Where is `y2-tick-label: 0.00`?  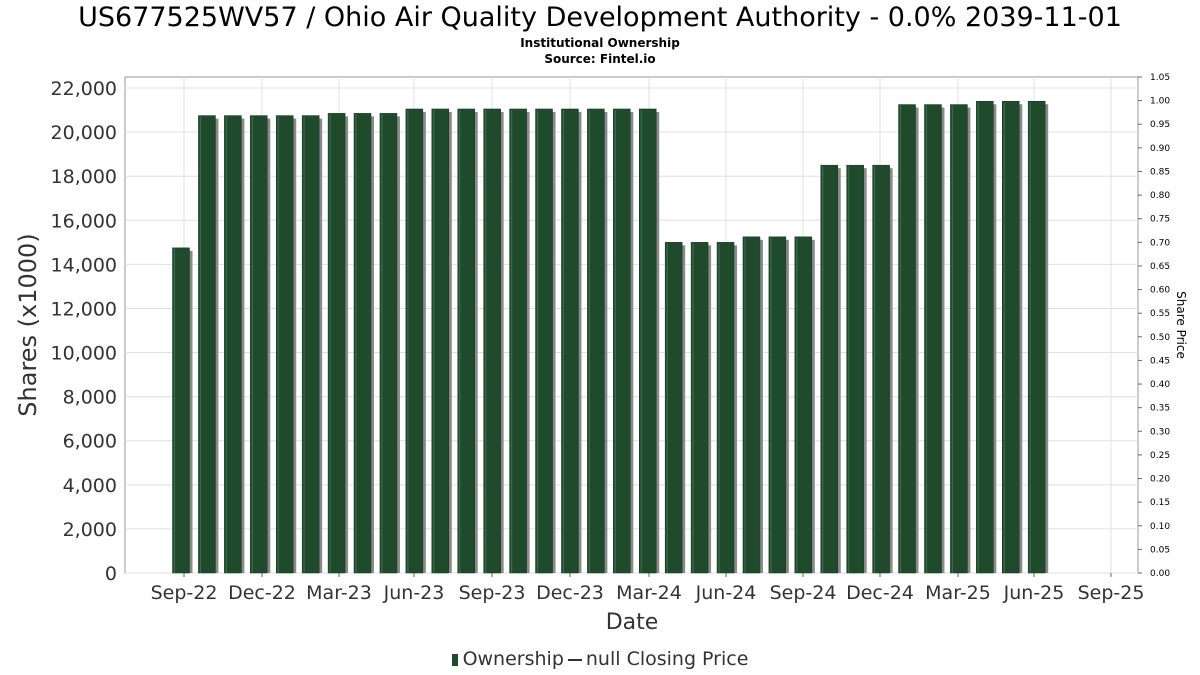 y2-tick-label: 0.00 is located at coordinates (1160, 574).